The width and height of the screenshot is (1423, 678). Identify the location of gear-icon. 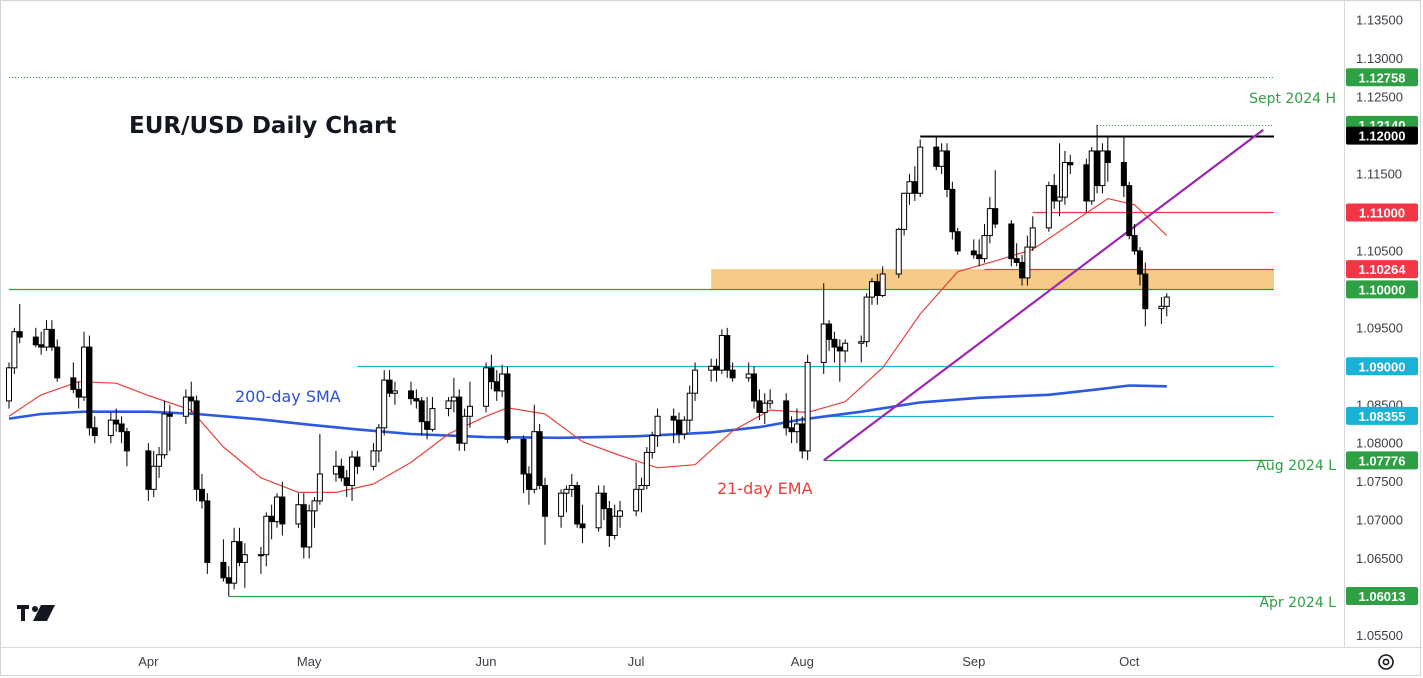
(1386, 662).